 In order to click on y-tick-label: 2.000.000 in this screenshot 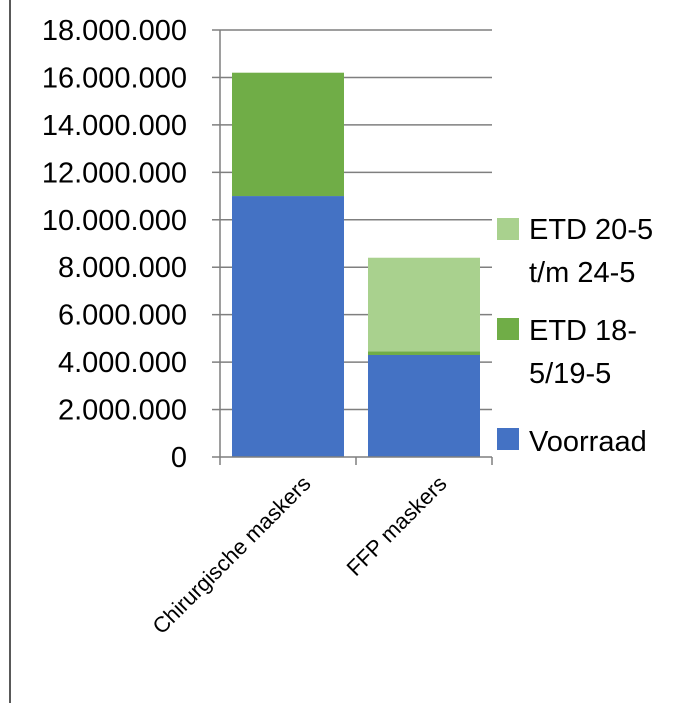, I will do `click(122, 411)`.